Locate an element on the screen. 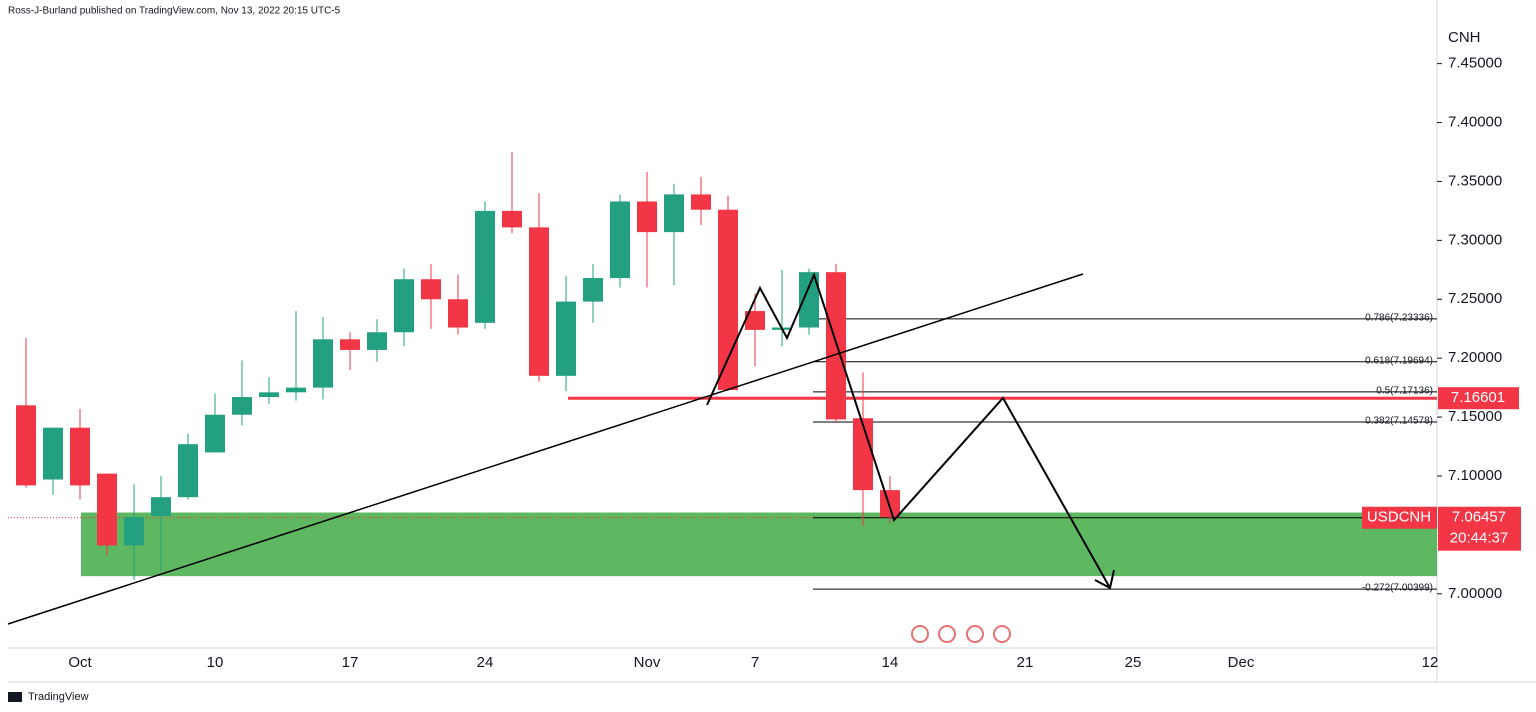 The height and width of the screenshot is (712, 1536). x-tick-label: Dec is located at coordinates (1241, 662).